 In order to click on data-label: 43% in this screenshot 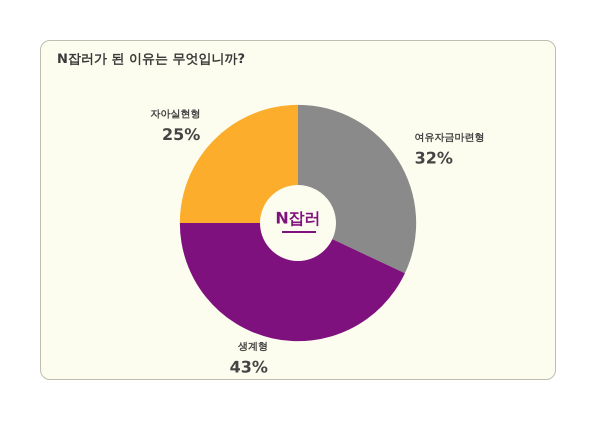, I will do `click(249, 366)`.